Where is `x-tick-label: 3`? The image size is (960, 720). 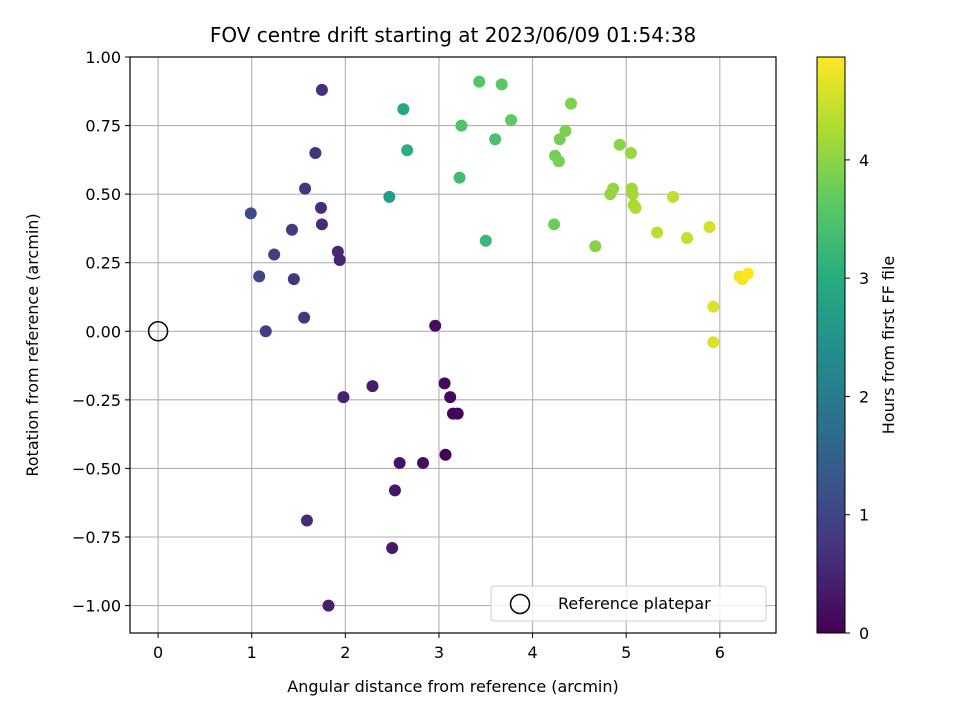
x-tick-label: 3 is located at coordinates (439, 652).